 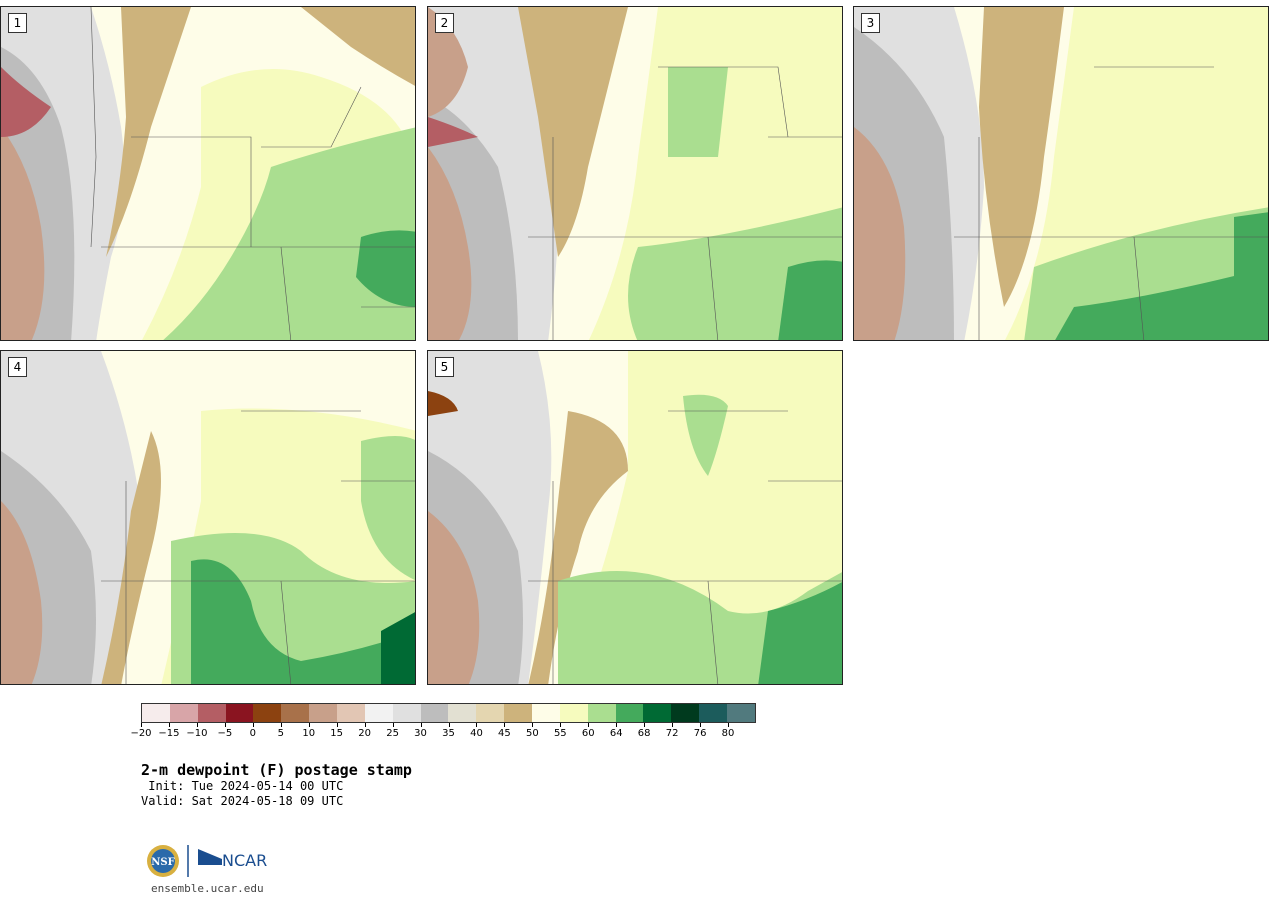 I want to click on colorbar-tick-label: 76, so click(x=700, y=733).